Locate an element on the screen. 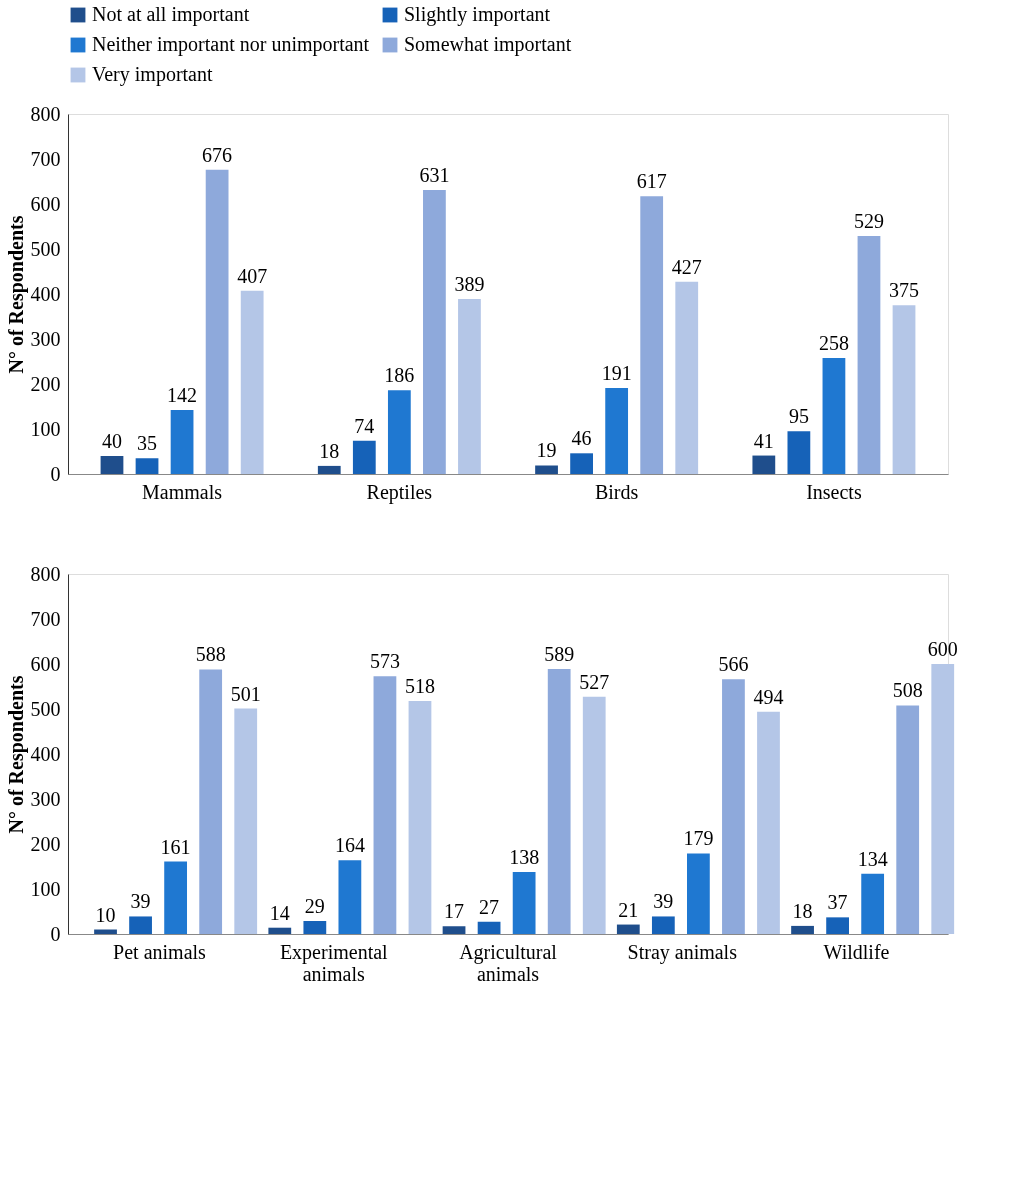 This screenshot has height=1200, width=1033. data-label: 389 is located at coordinates (469, 283).